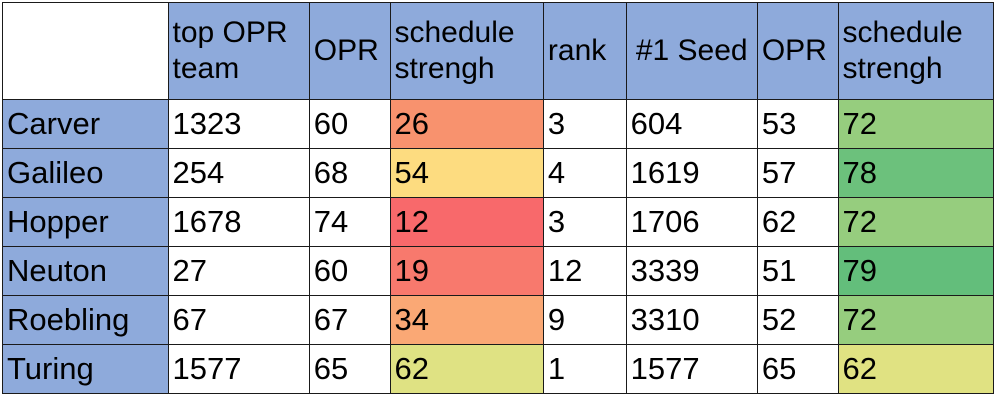 The width and height of the screenshot is (996, 404). I want to click on top-opr-team-cell: 27, so click(238, 271).